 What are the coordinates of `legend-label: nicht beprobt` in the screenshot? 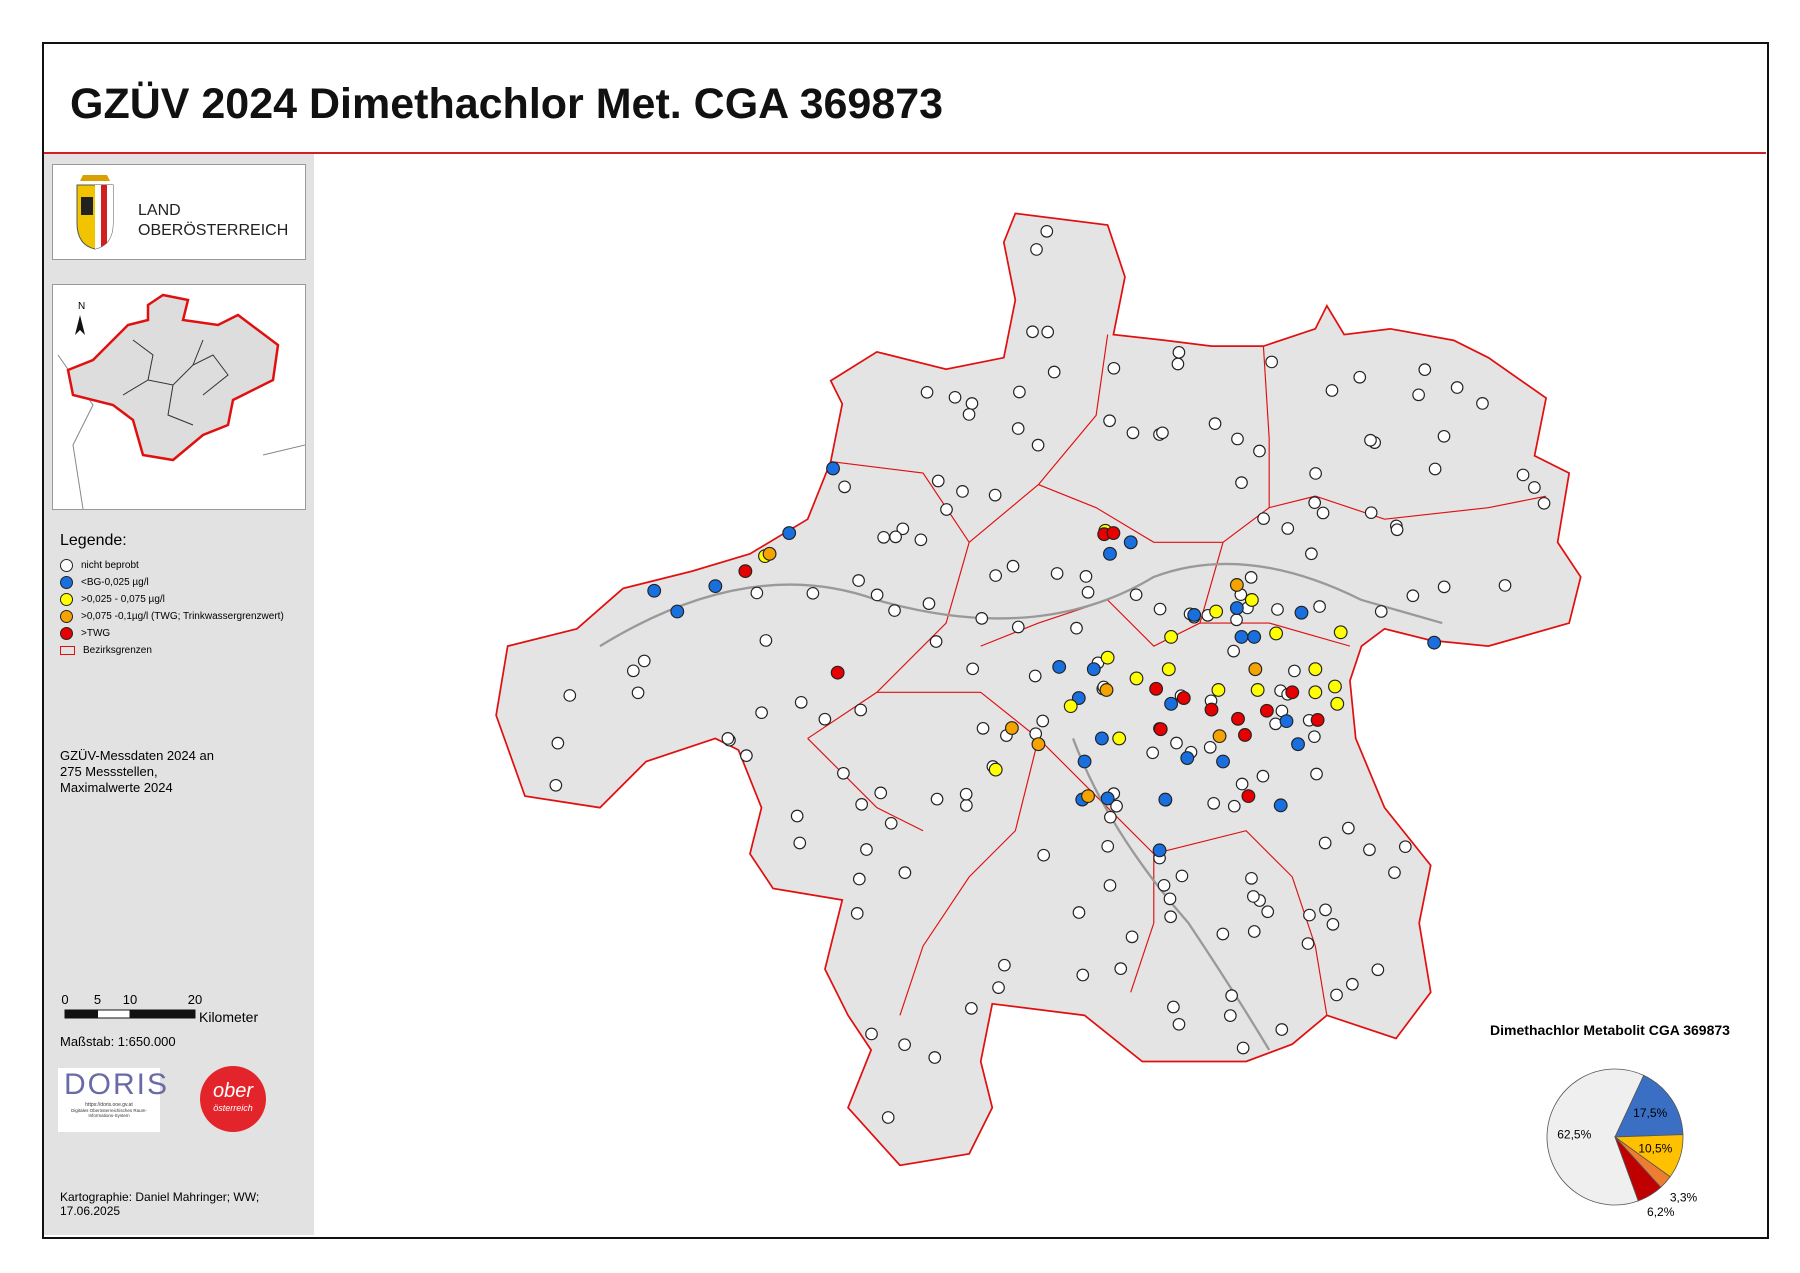 It's located at (110, 565).